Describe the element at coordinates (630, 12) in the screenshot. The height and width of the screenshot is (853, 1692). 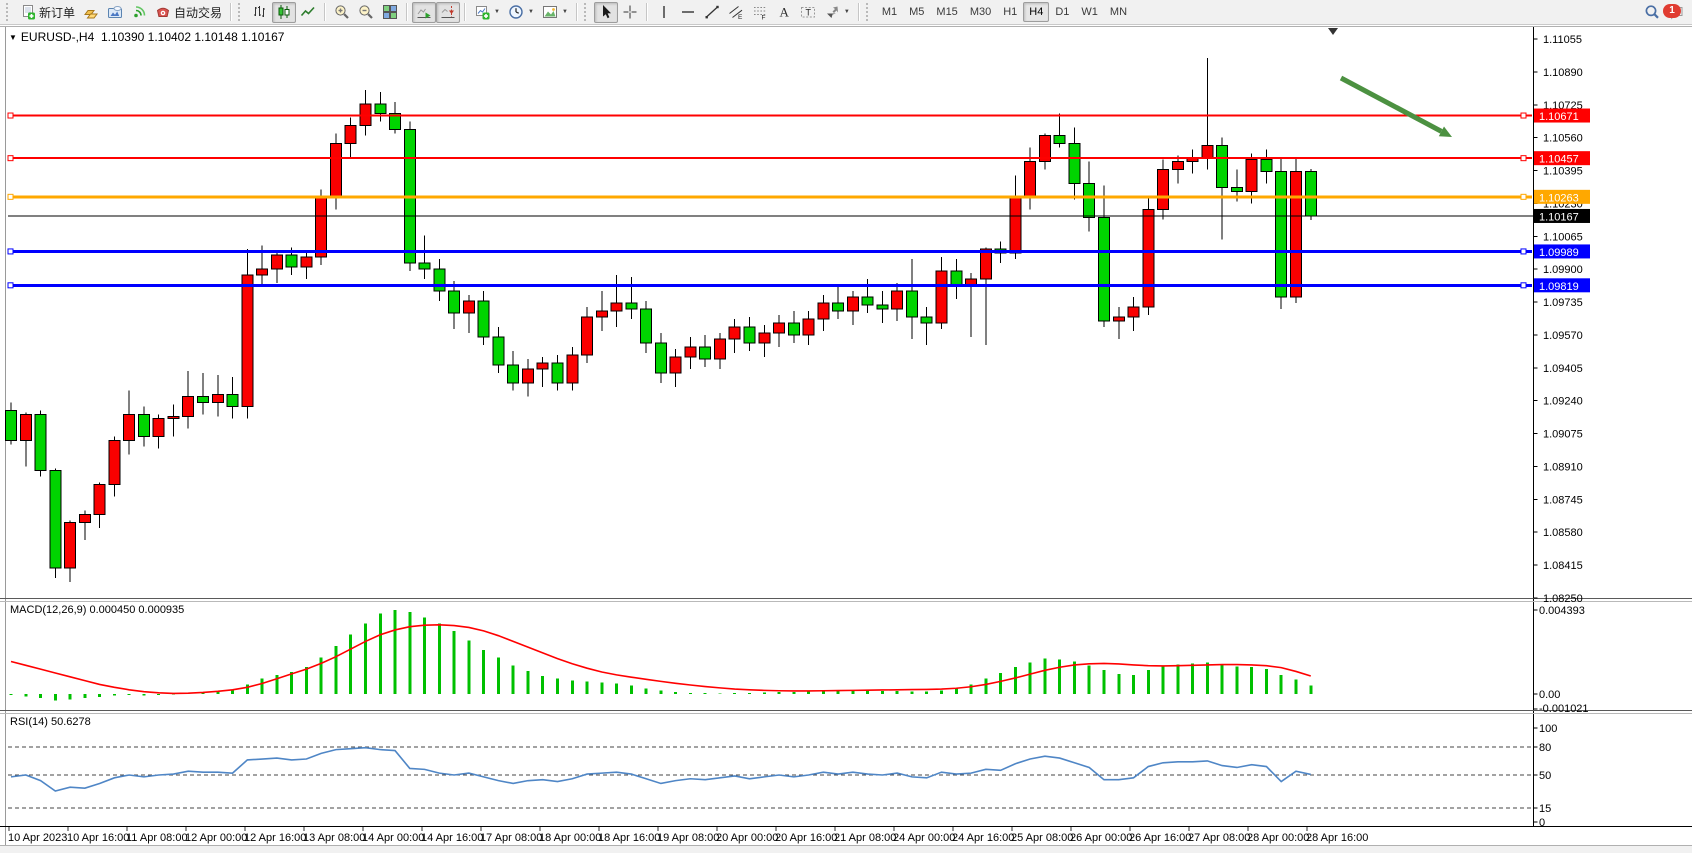
I see `crosshair-button` at that location.